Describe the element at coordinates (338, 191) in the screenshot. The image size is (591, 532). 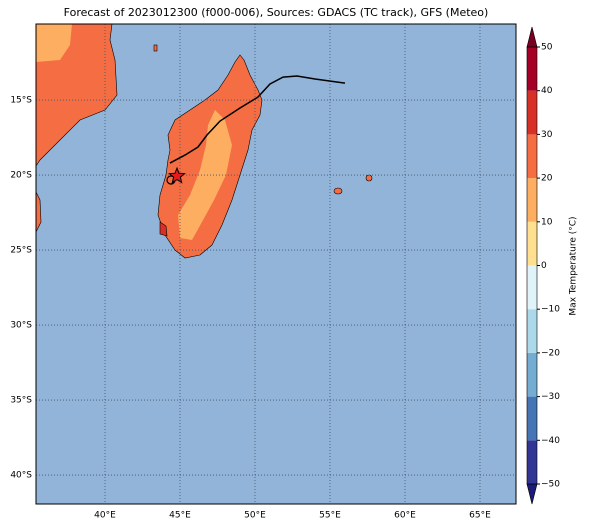
I see `reunion` at that location.